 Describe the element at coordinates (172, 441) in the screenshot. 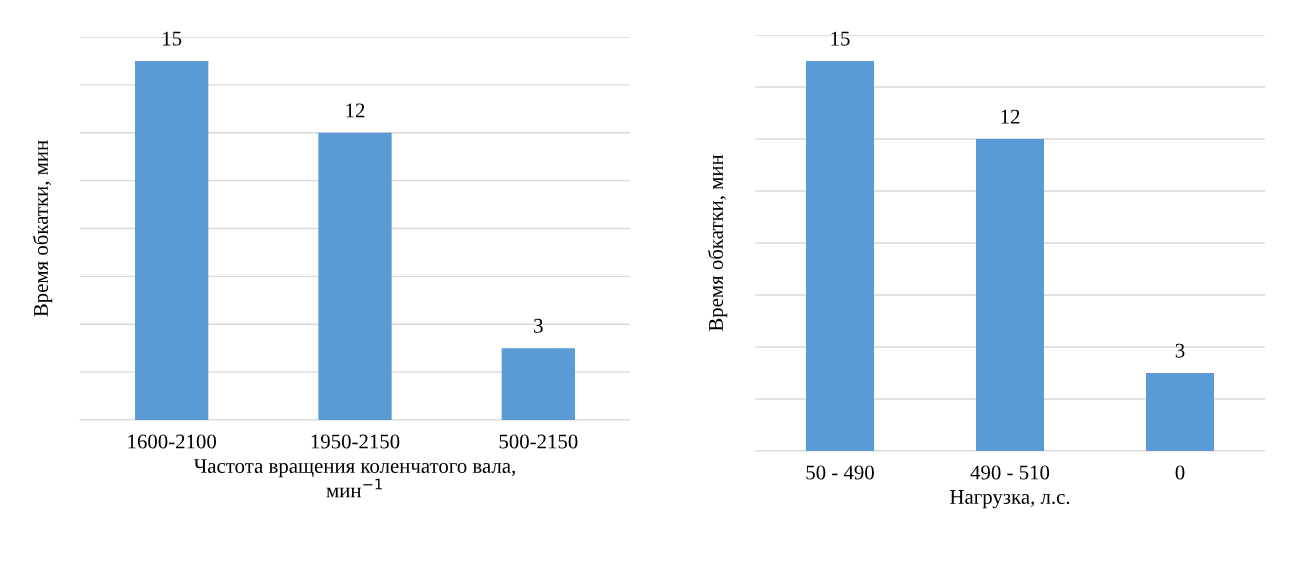

I see `x-tick-label: 1600-2100` at that location.